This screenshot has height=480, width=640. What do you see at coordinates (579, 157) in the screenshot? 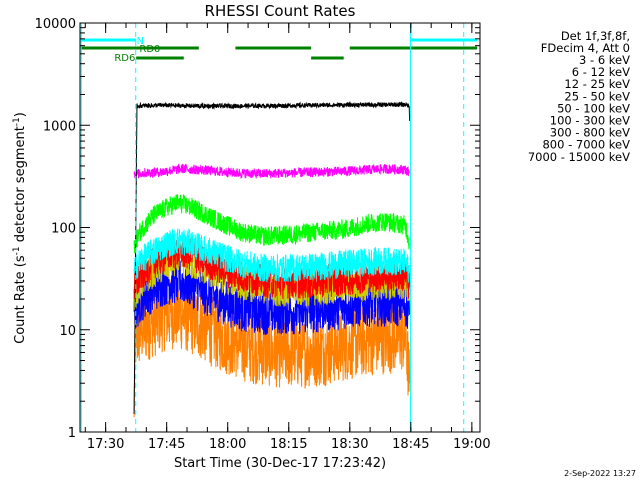
I see `legend-entry-8: 7000 - 15000 keV` at bounding box center [579, 157].